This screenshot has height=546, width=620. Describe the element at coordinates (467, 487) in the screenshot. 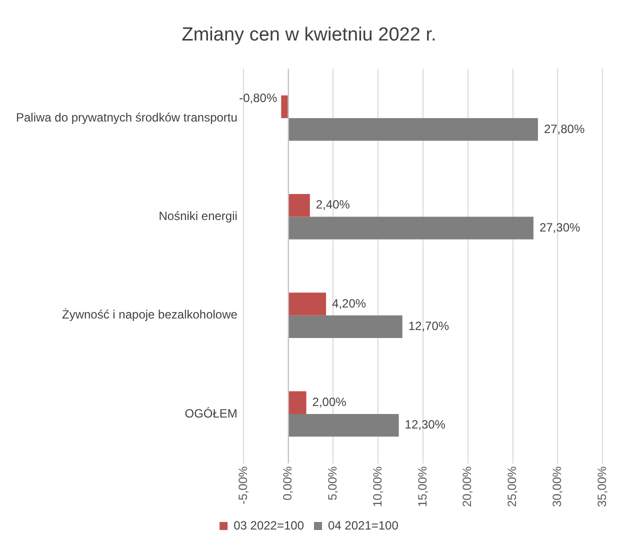

I see `x-tick-label: 20,00%` at that location.